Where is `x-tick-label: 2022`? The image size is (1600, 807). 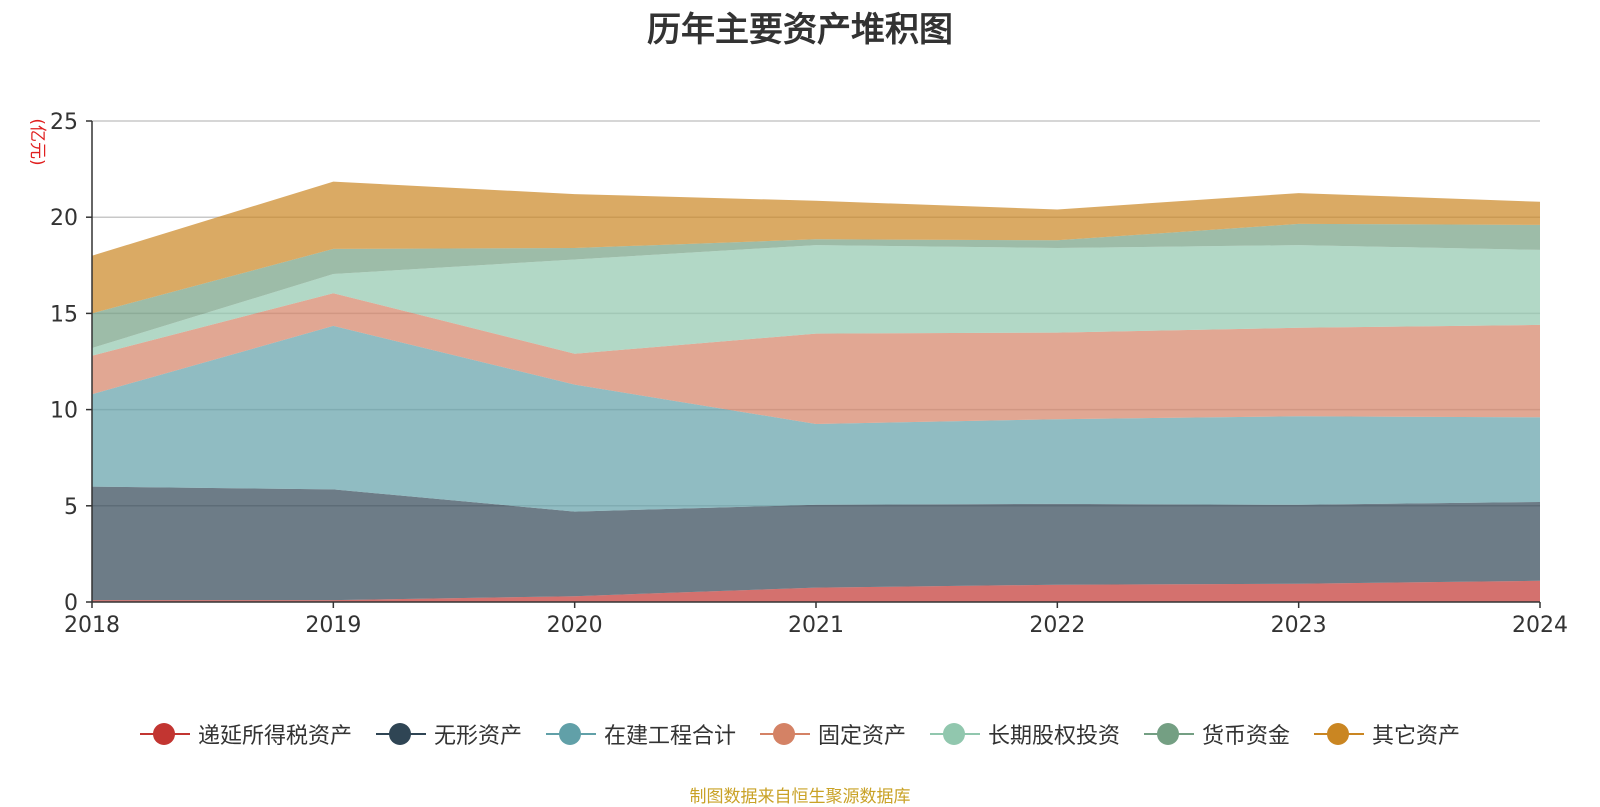
x-tick-label: 2022 is located at coordinates (1057, 625).